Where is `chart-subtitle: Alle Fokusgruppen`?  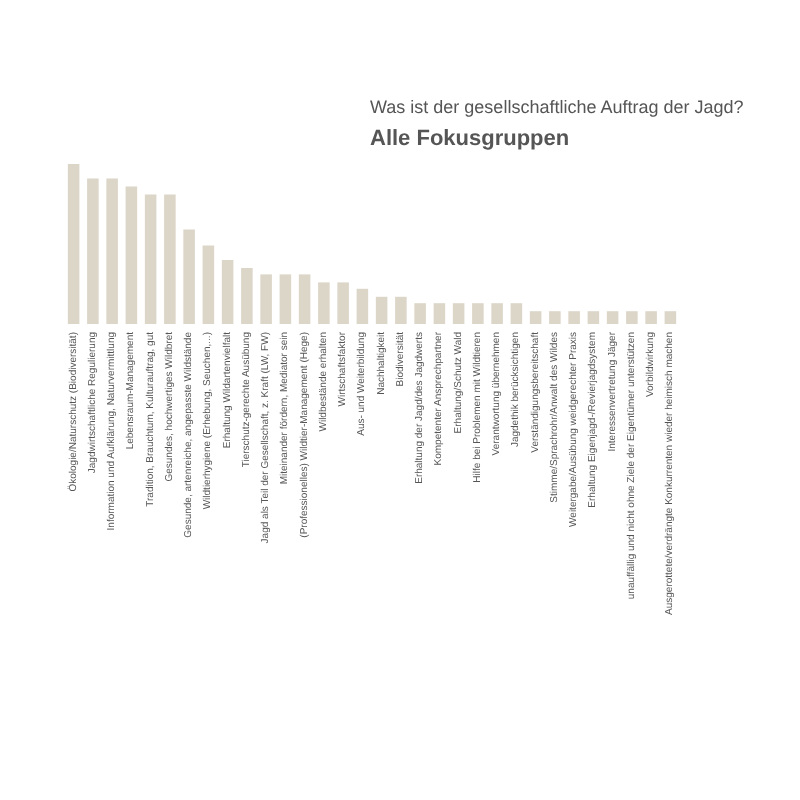 chart-subtitle: Alle Fokusgruppen is located at coordinates (470, 139).